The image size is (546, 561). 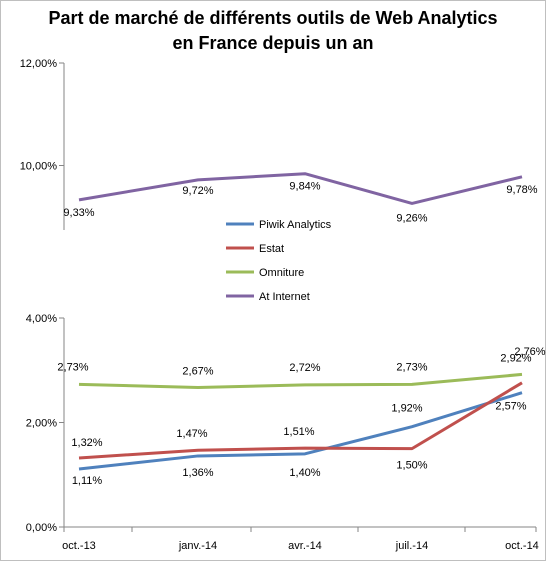 What do you see at coordinates (41, 319) in the screenshot?
I see `y-tick-label-bottom: 4,00%` at bounding box center [41, 319].